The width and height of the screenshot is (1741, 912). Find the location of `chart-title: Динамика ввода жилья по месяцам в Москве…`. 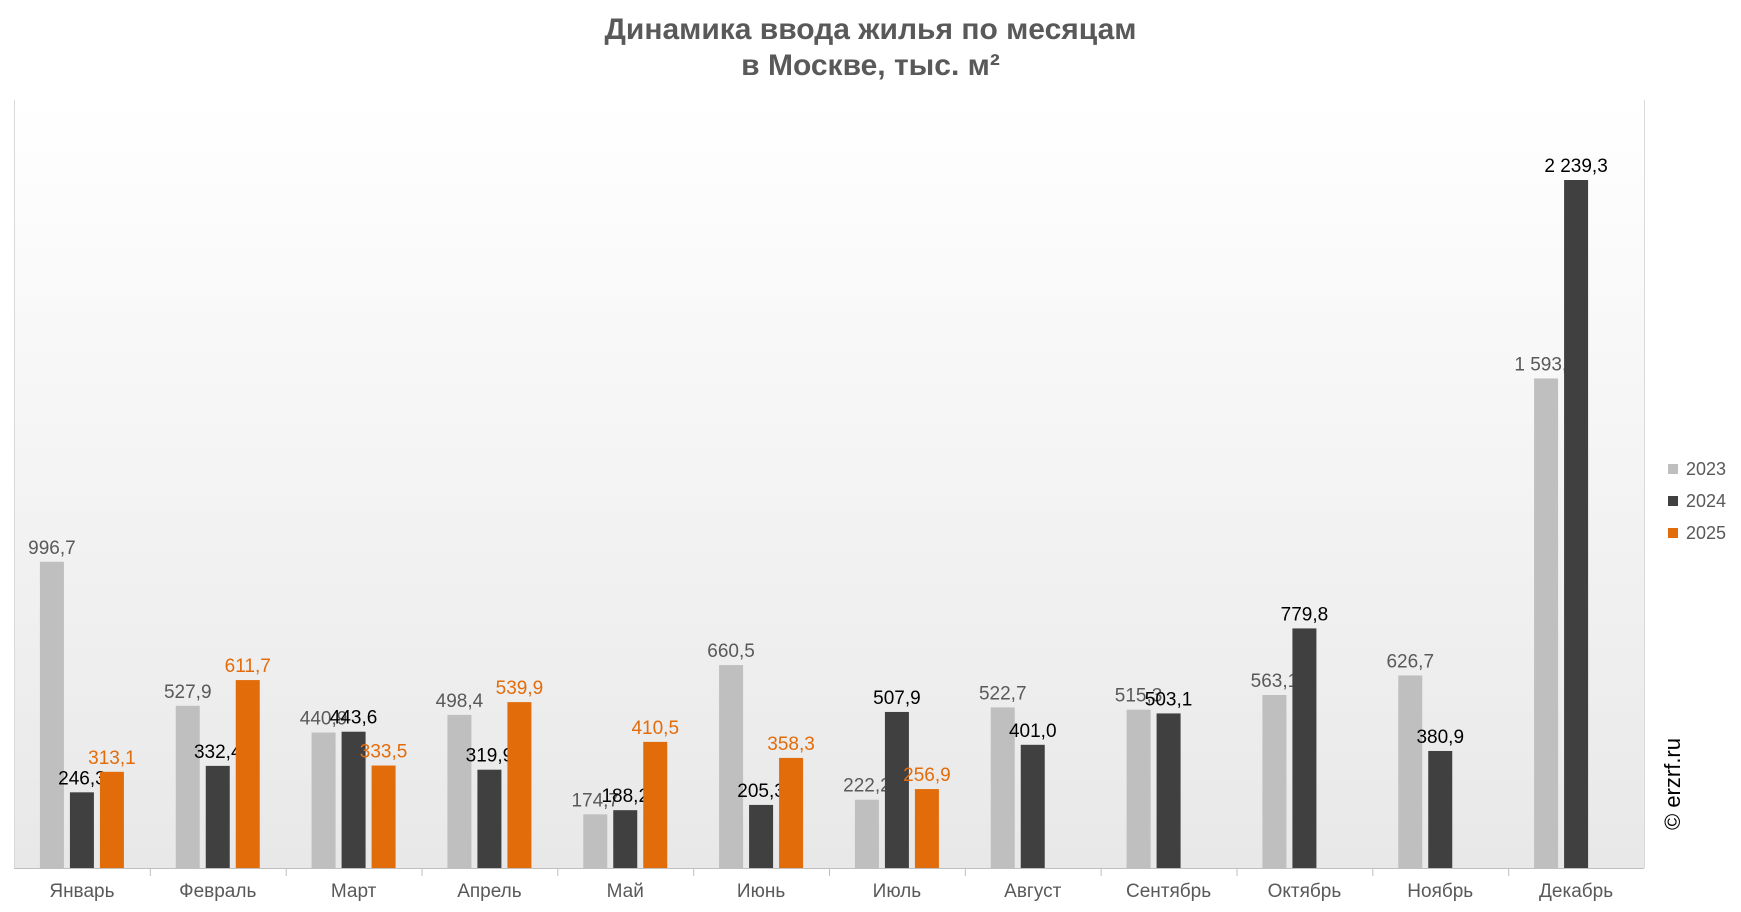

chart-title: Динамика ввода жилья по месяцам в Москве… is located at coordinates (870, 48).